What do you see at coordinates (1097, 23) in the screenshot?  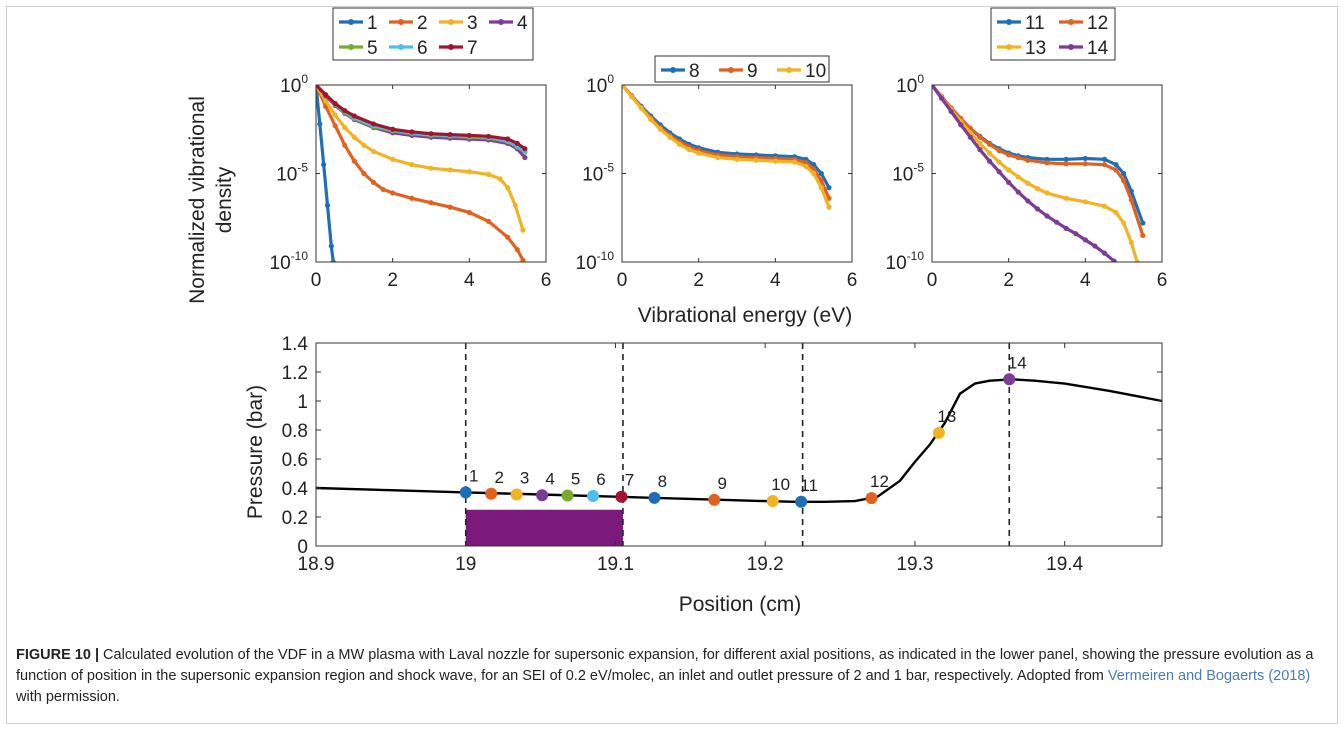 I see `legend-label-12: 12` at bounding box center [1097, 23].